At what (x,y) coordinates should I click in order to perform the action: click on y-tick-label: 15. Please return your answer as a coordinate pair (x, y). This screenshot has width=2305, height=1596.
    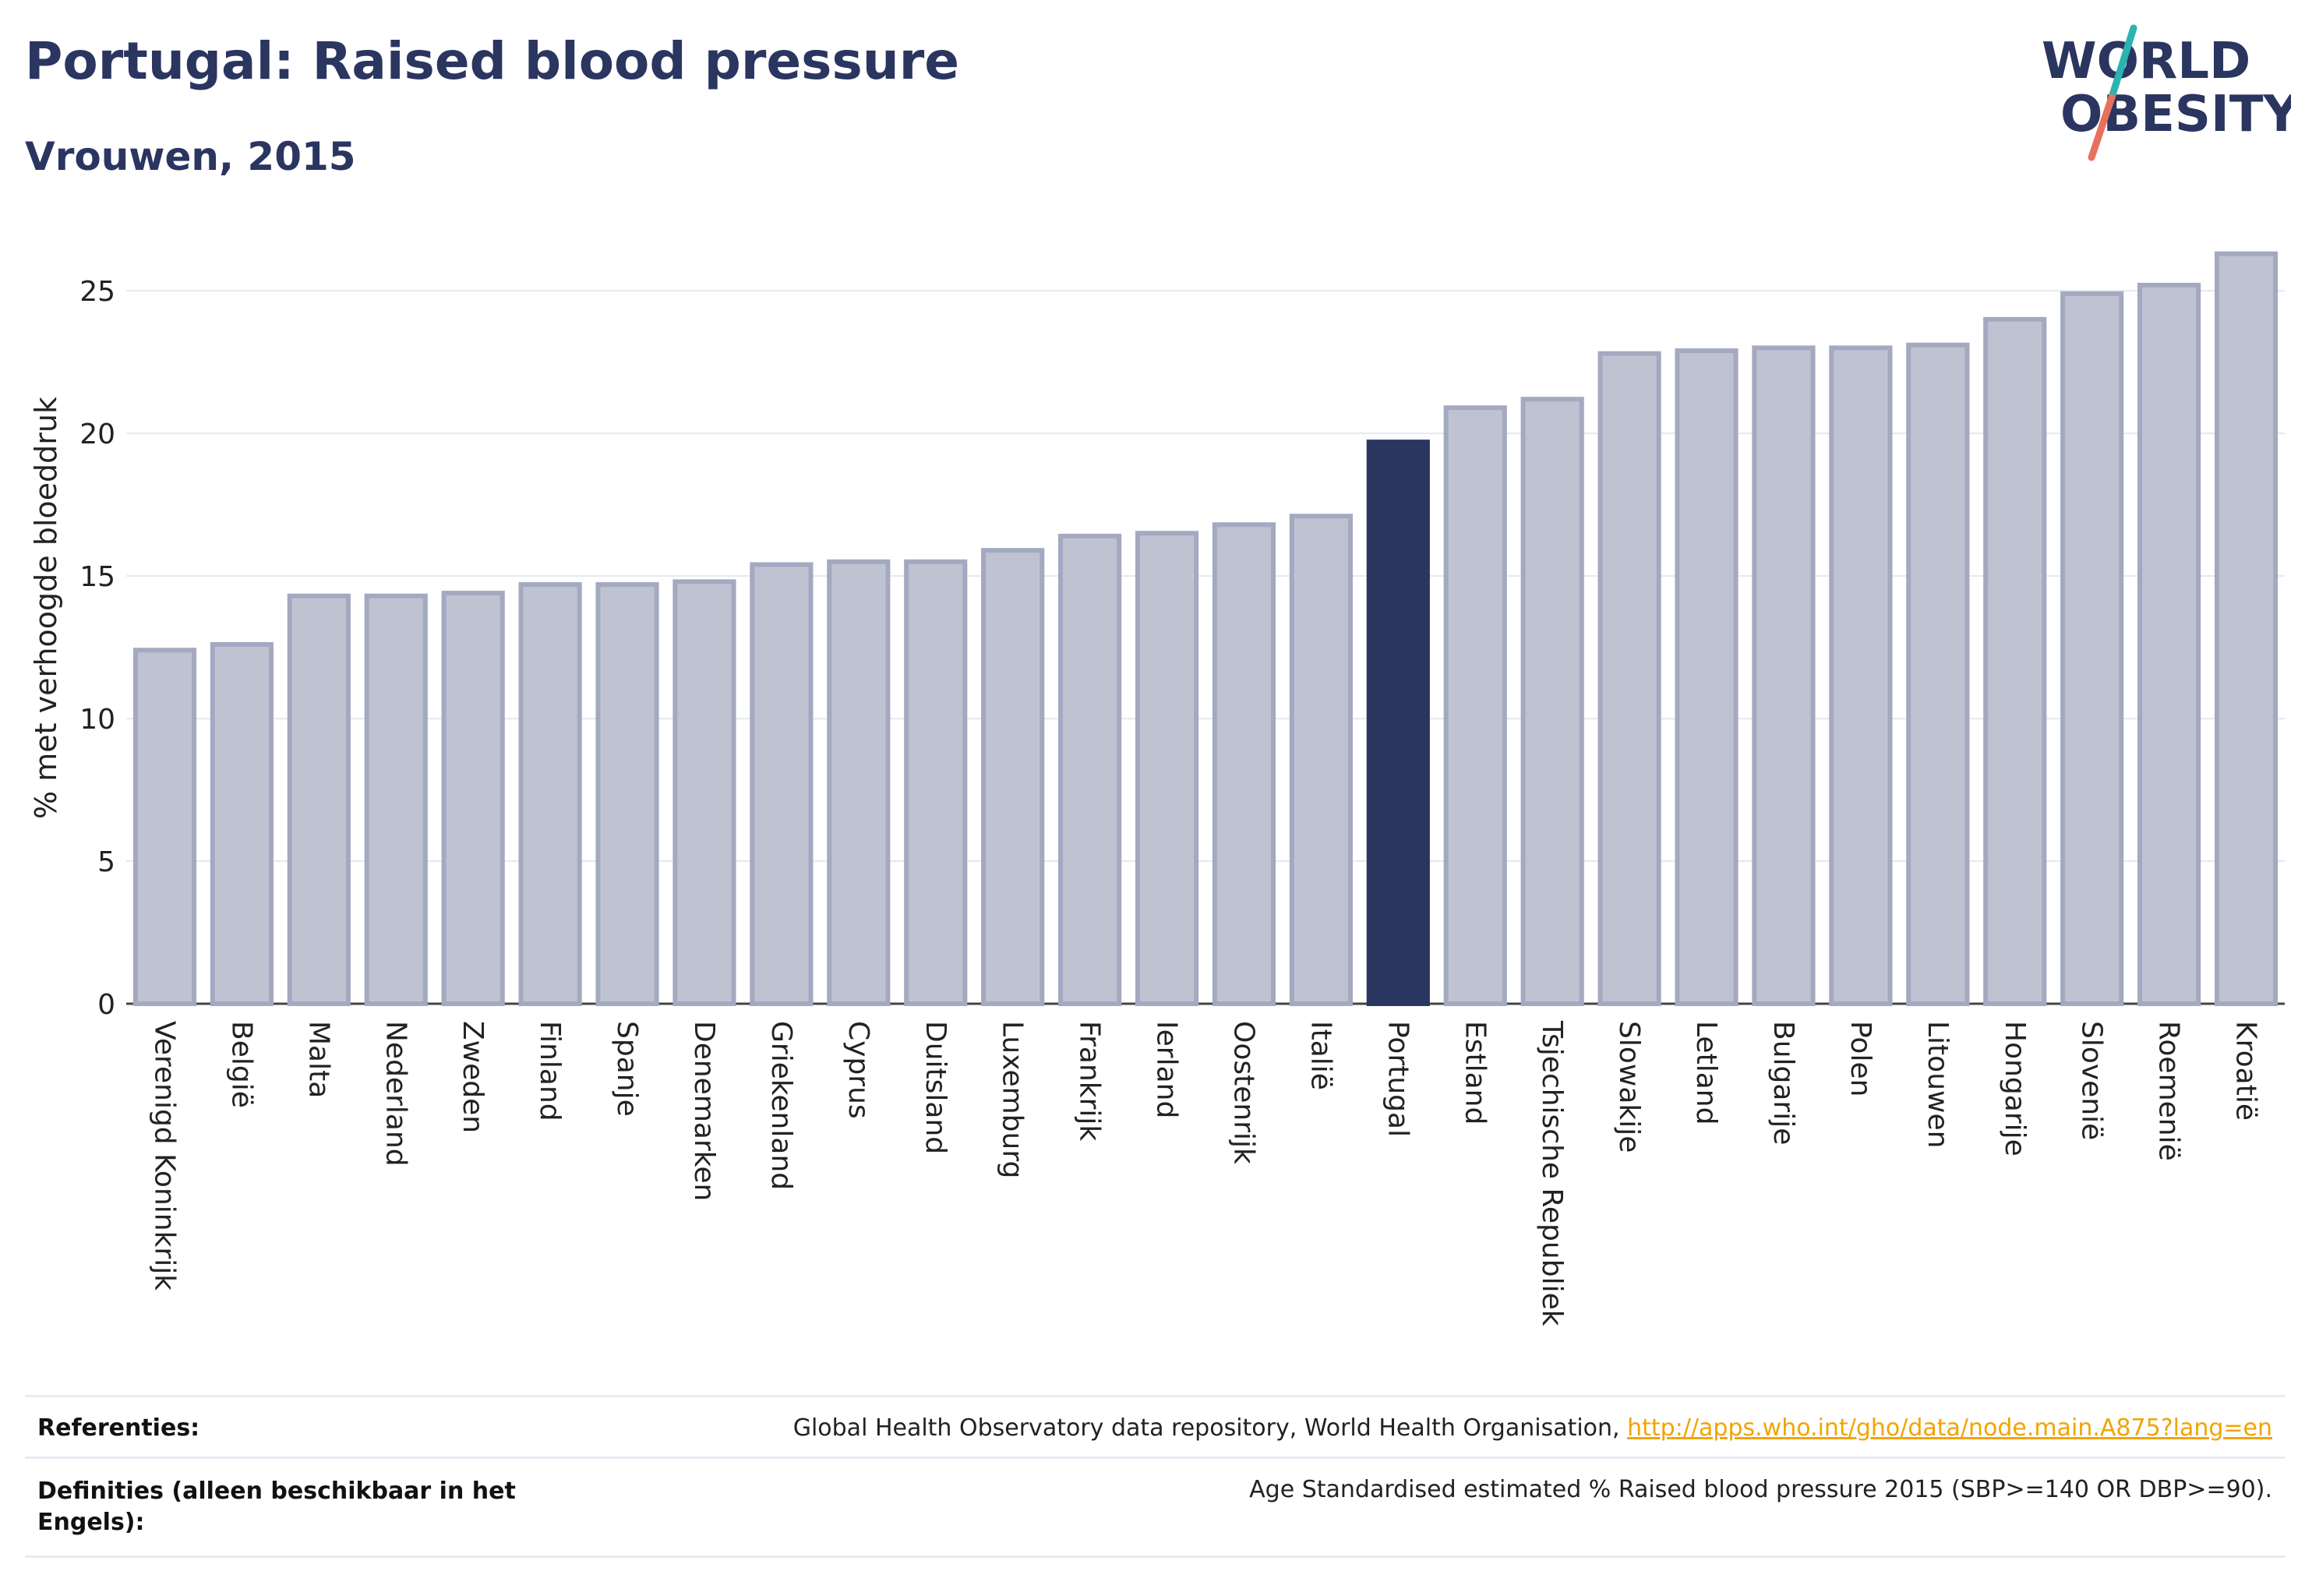
    Looking at the image, I should click on (97, 577).